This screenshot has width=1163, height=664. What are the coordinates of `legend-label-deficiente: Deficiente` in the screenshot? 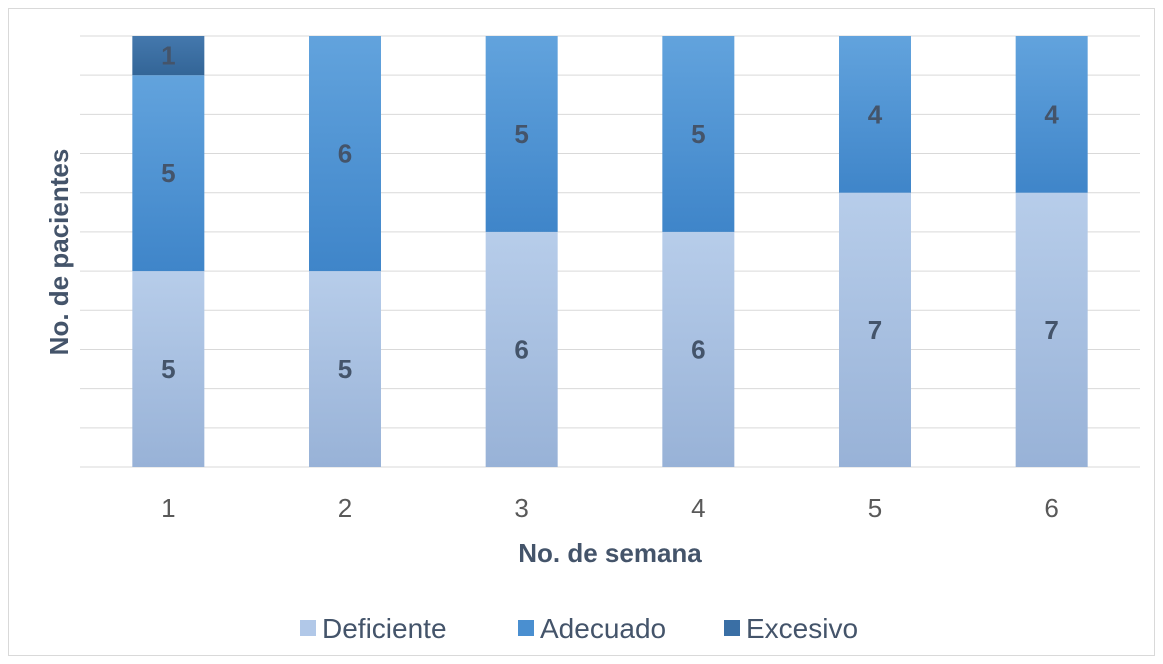 It's located at (384, 628).